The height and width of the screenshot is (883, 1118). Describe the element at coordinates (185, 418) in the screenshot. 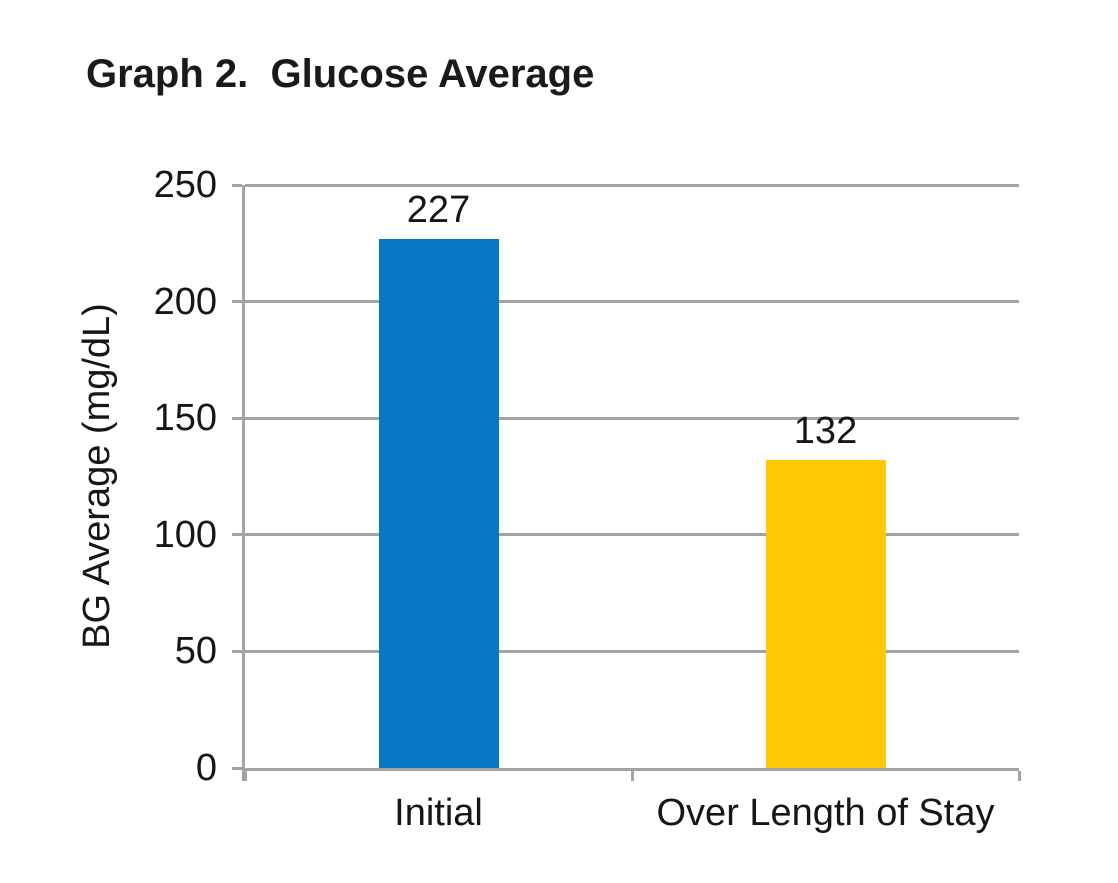

I see `y-tick-label-150: 150` at that location.